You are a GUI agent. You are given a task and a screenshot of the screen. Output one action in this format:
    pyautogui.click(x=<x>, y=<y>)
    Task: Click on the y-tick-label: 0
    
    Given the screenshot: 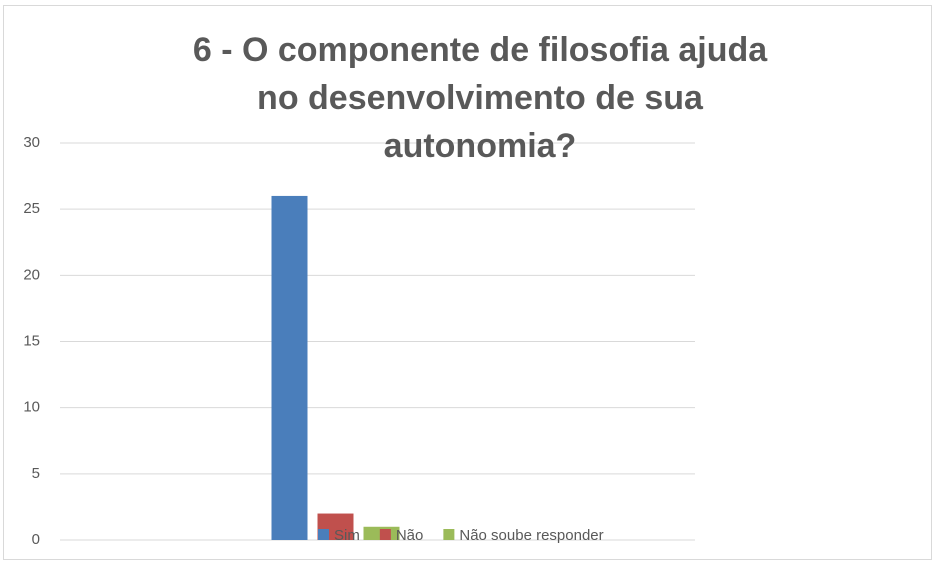 What is the action you would take?
    pyautogui.click(x=36, y=539)
    